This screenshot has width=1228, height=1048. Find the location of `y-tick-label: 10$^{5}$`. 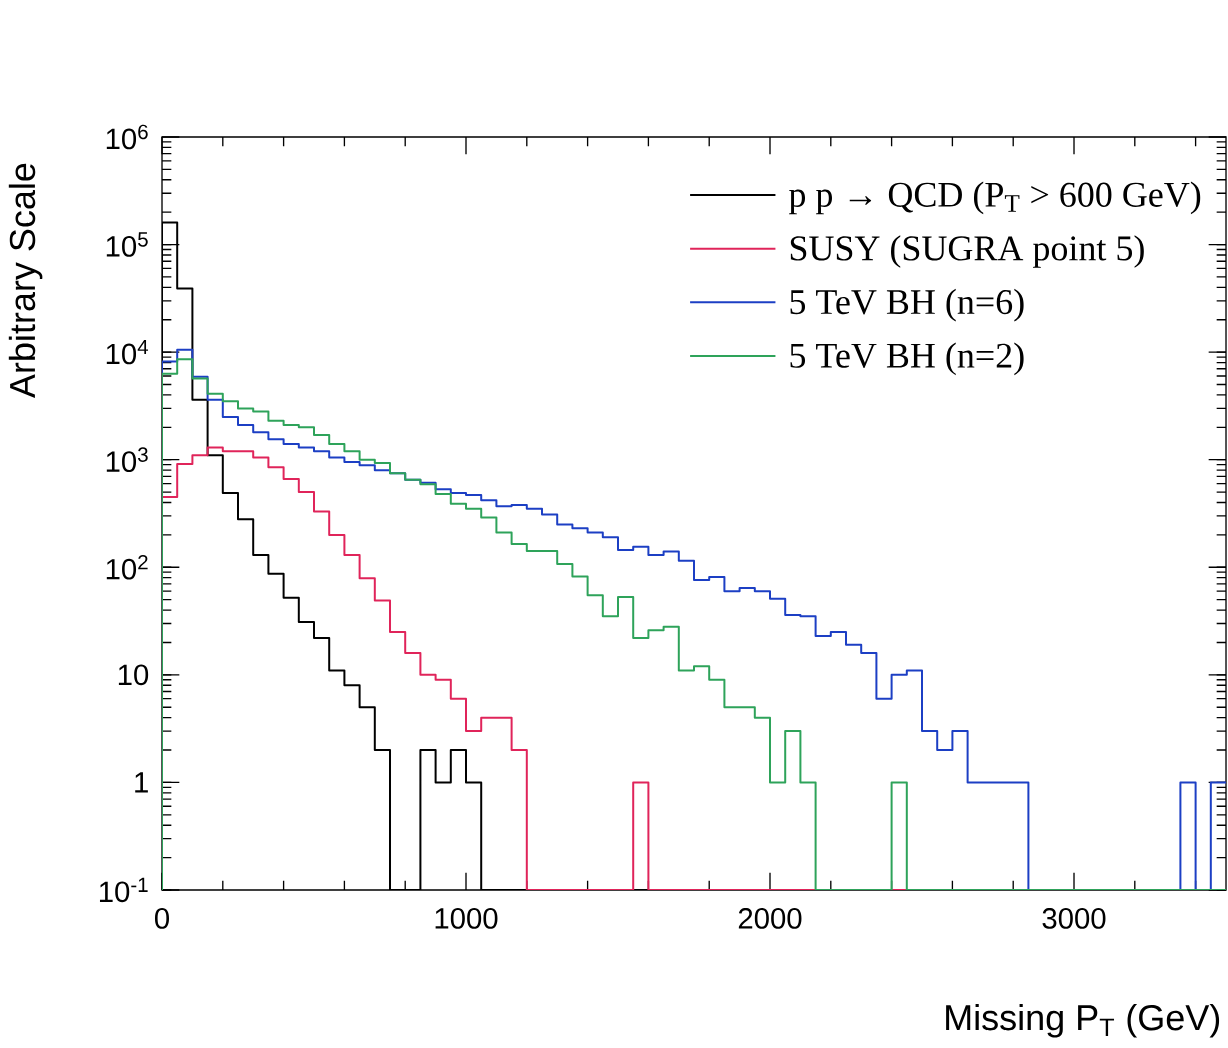

y-tick-label: 10$^{5}$ is located at coordinates (127, 244).